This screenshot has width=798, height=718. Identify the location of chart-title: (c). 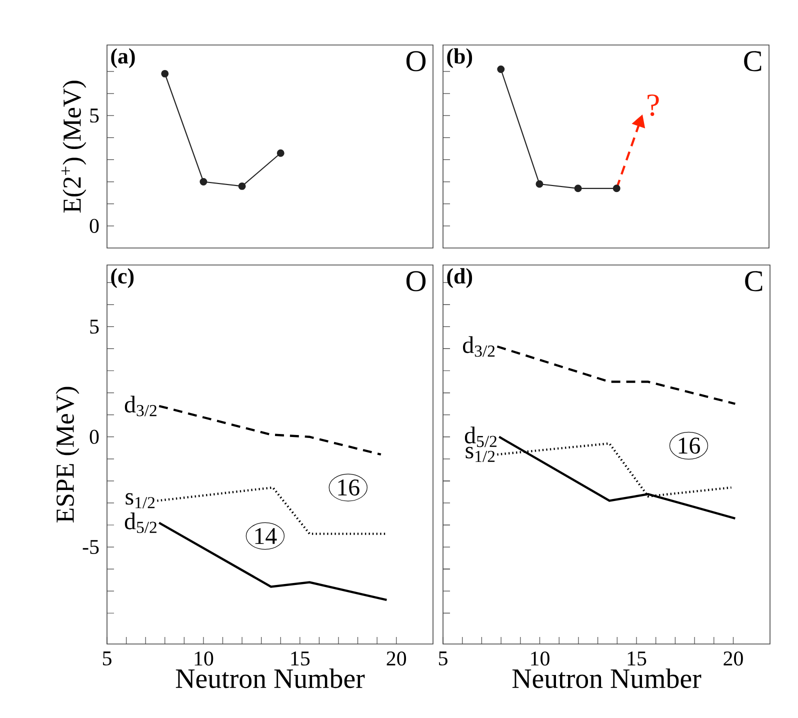
(122, 278).